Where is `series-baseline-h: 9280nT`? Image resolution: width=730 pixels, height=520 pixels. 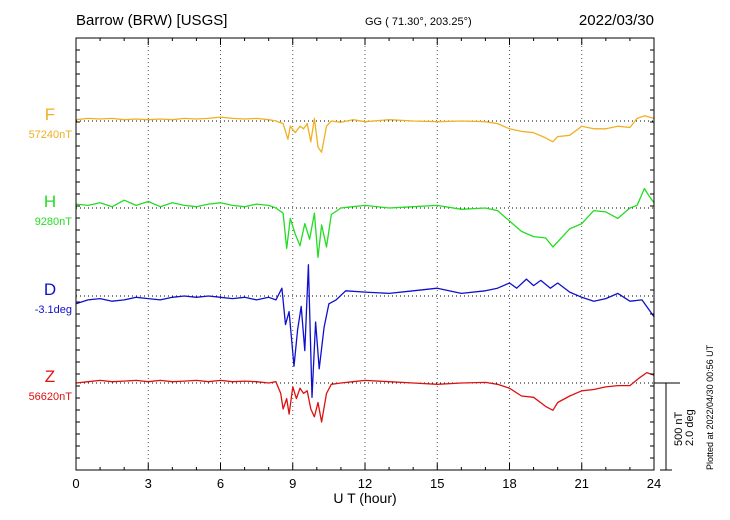 series-baseline-h: 9280nT is located at coordinates (54, 222).